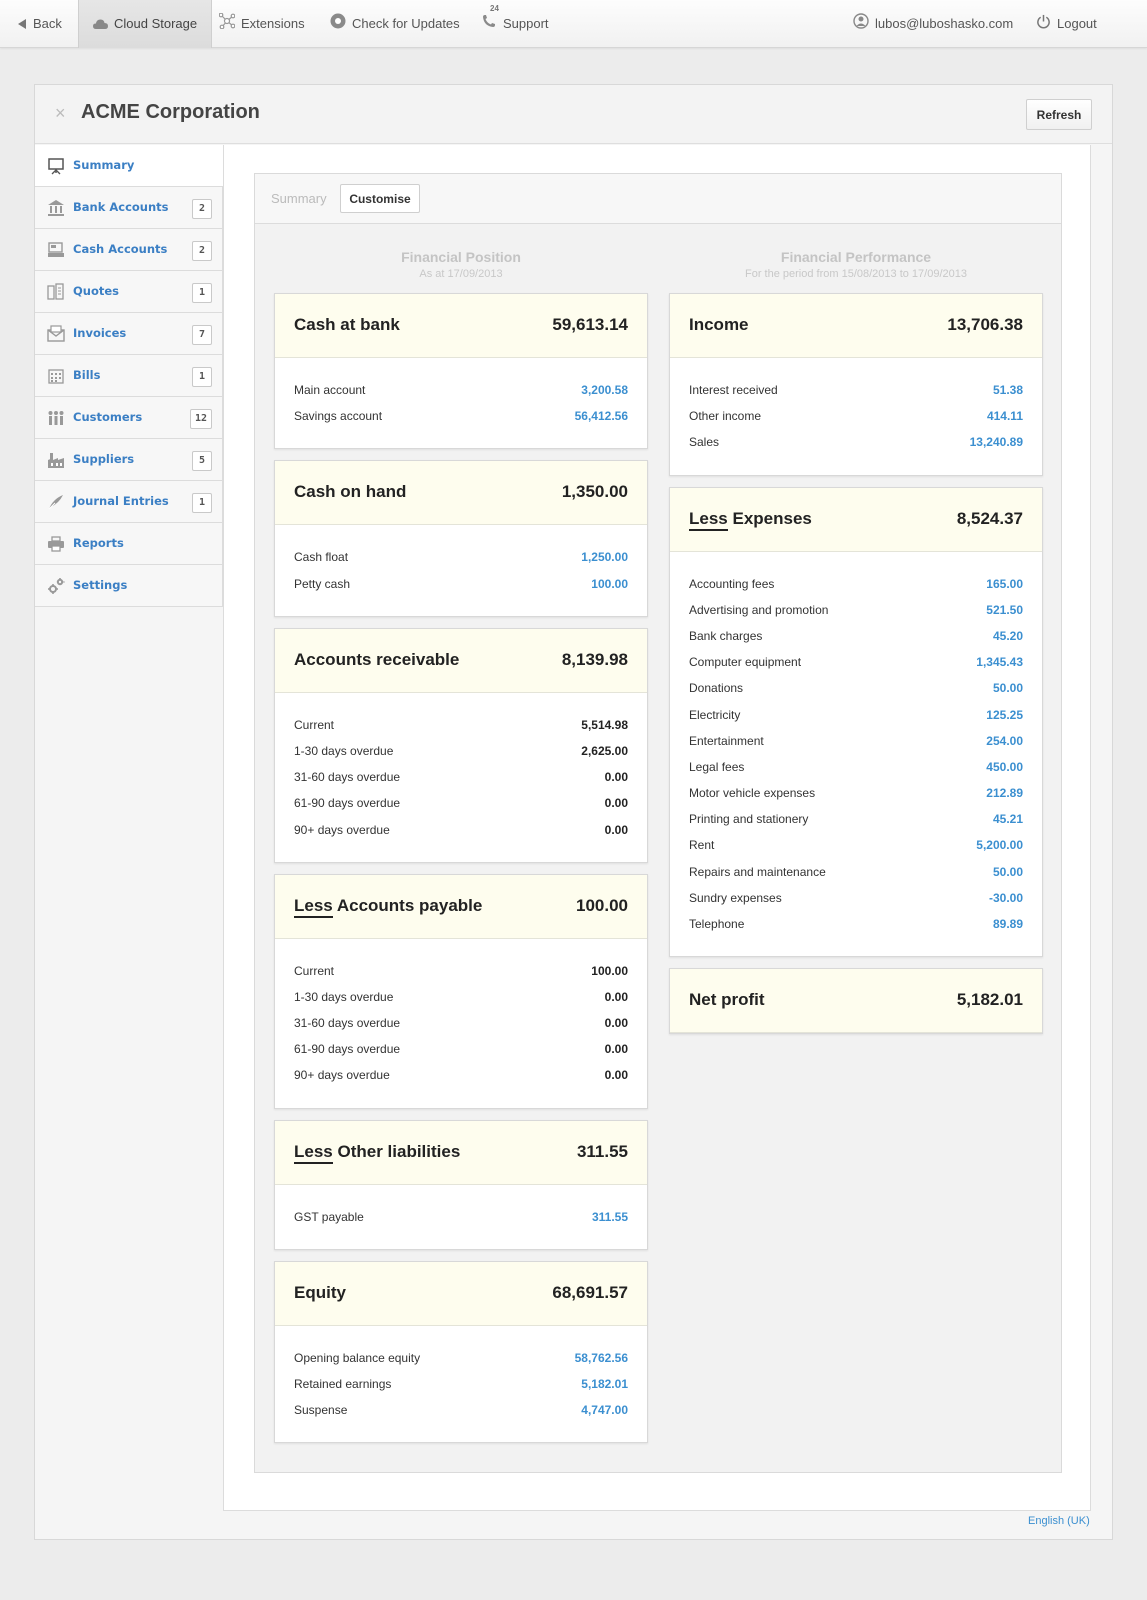  Describe the element at coordinates (727, 1000) in the screenshot. I see `card-title: Net profit` at that location.